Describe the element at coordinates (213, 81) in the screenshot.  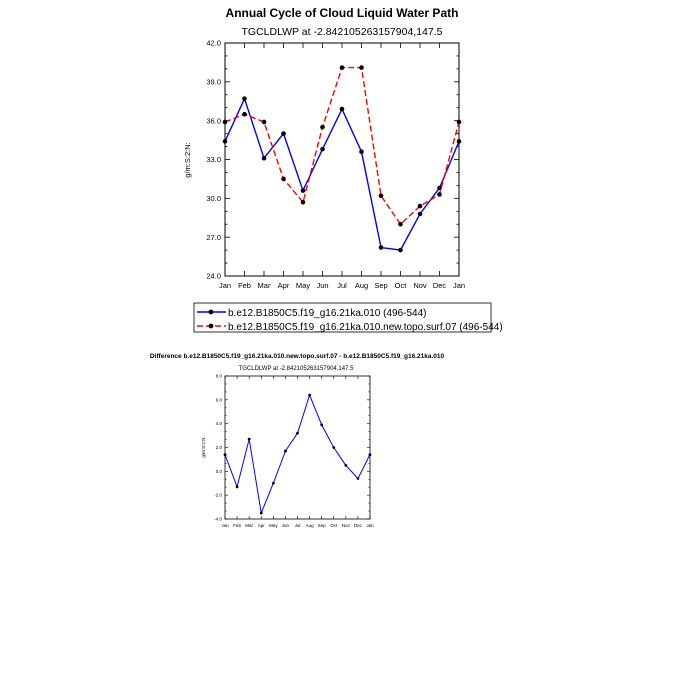
I see `chart1-y-tick-label: 39.0` at that location.